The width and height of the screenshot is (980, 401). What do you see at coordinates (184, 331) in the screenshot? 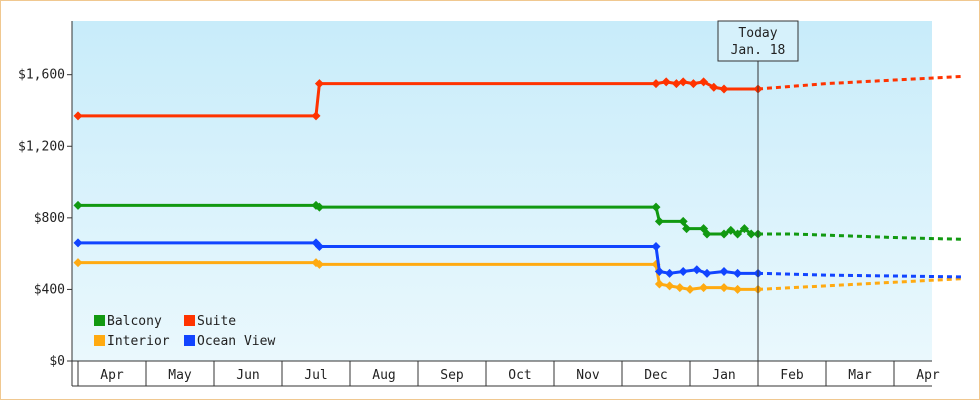
I see `legend: Balcony Suite Interior Ocean View` at bounding box center [184, 331].